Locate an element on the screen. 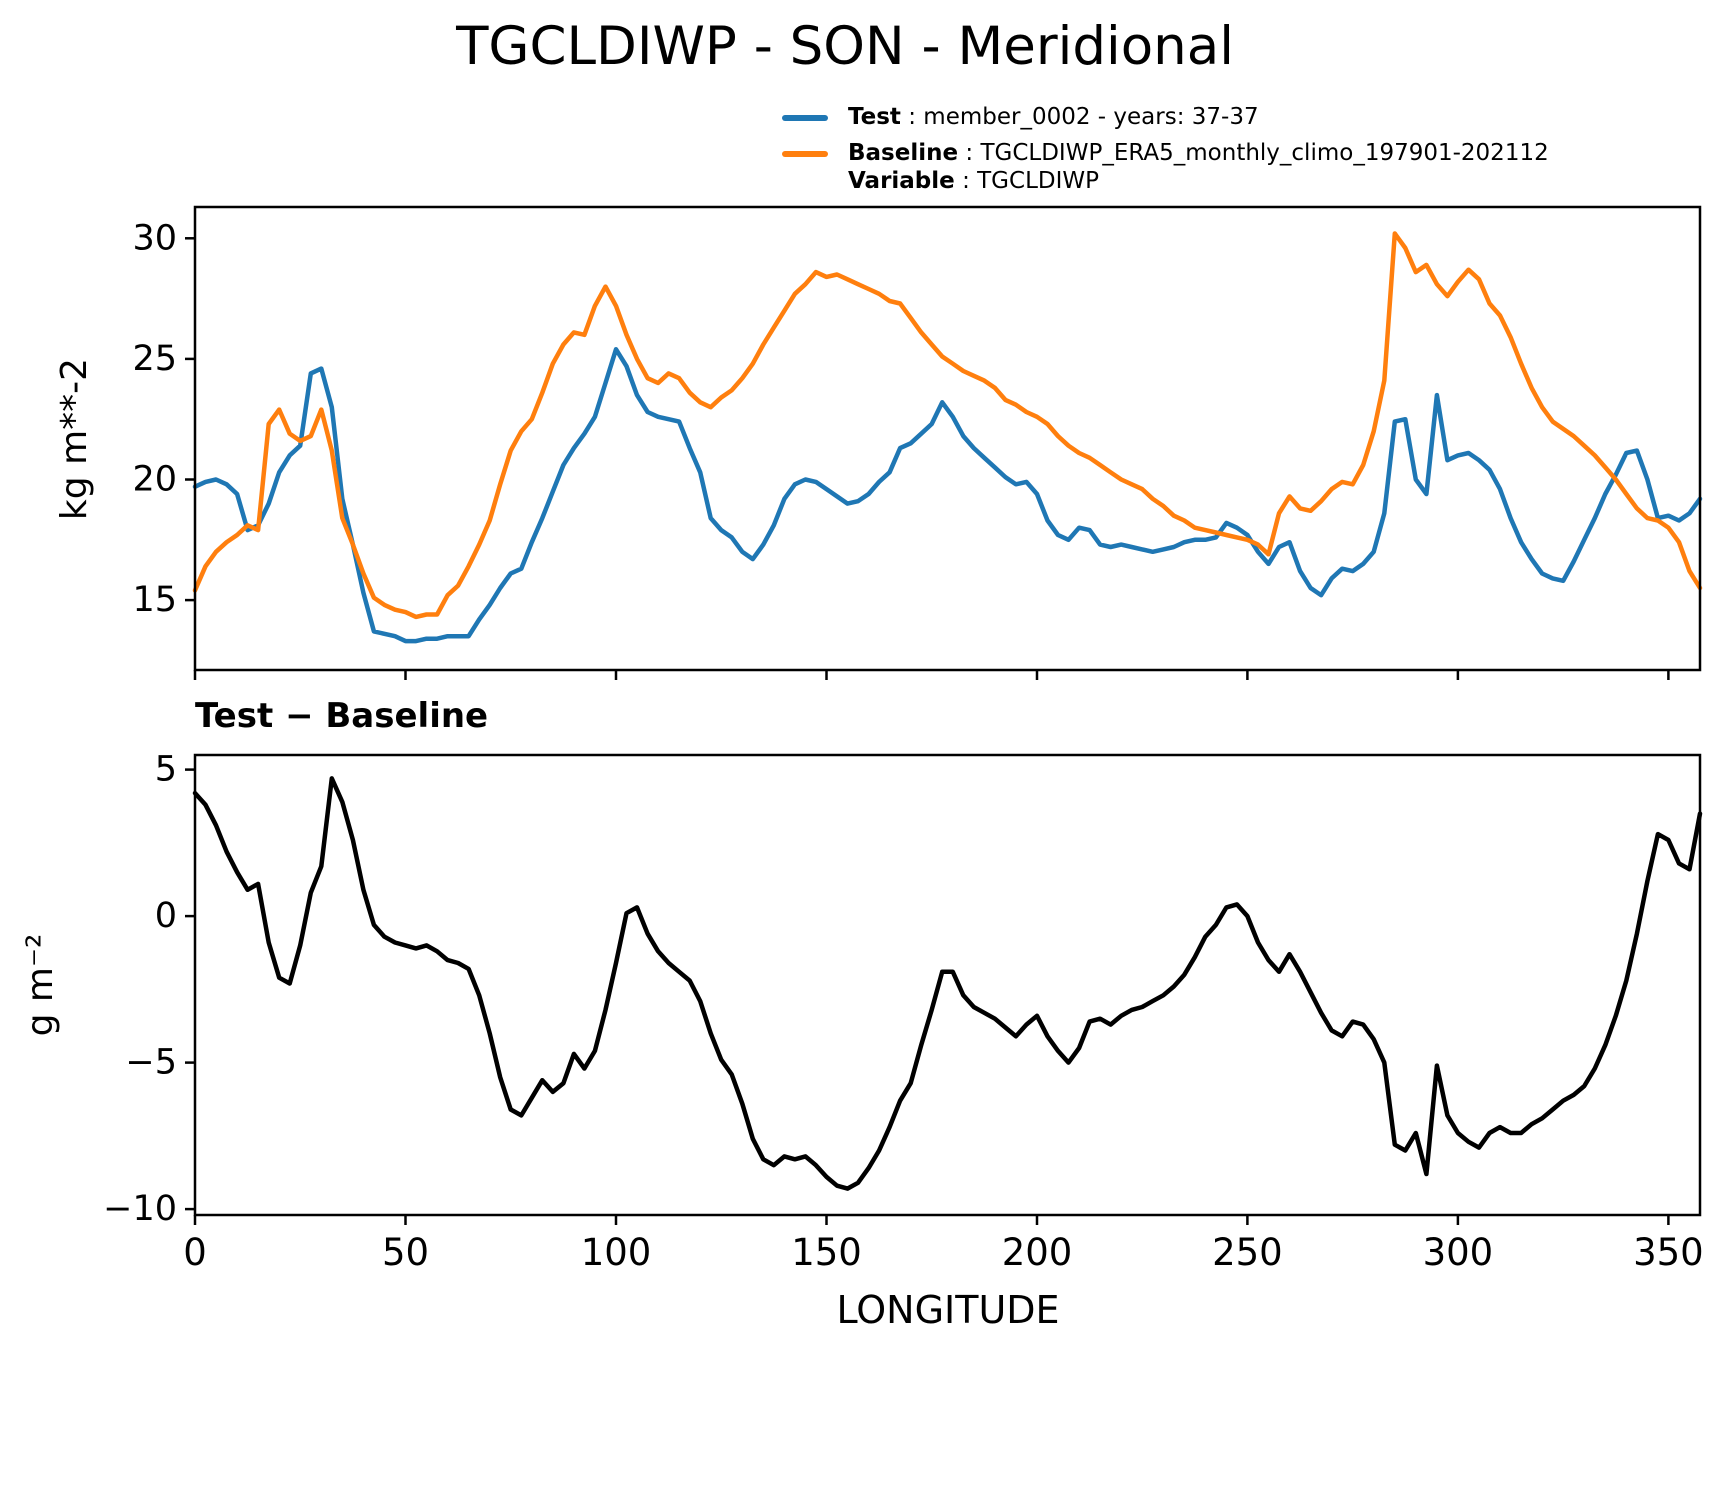 The height and width of the screenshot is (1496, 1731). y-tick-label: 20 is located at coordinates (154, 480).